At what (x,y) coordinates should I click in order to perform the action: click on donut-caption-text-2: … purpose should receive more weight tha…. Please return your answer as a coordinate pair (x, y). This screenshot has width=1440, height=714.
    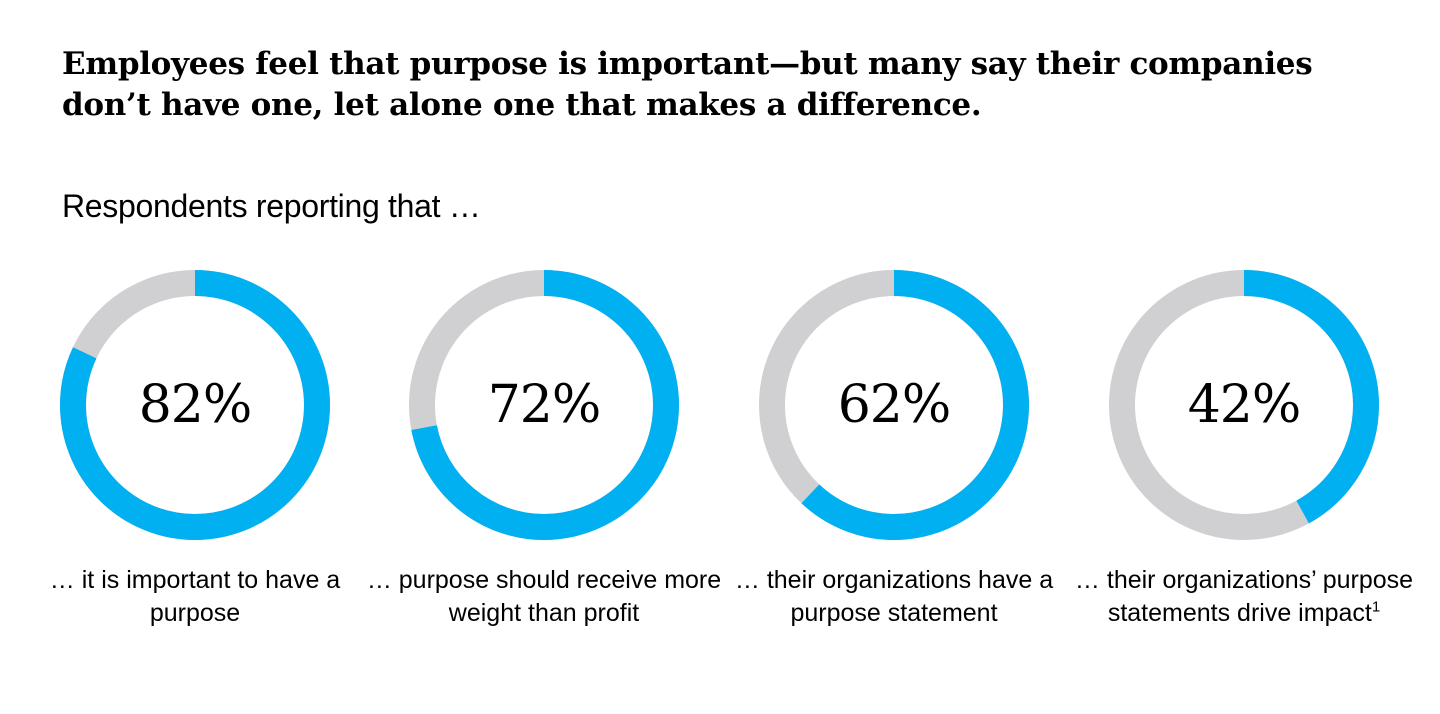
    Looking at the image, I should click on (544, 596).